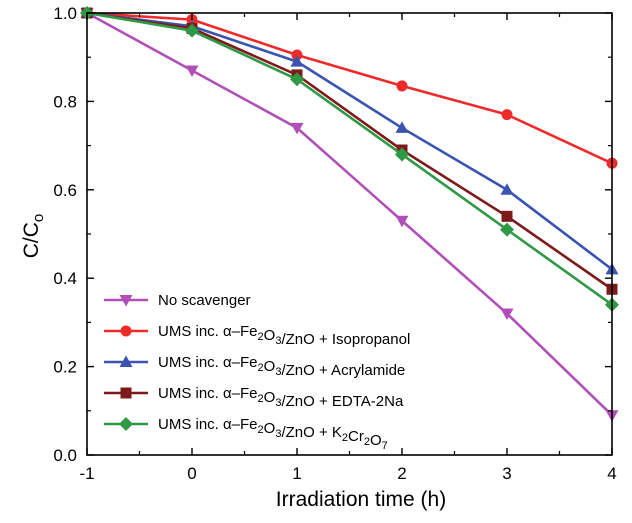 The width and height of the screenshot is (632, 523). I want to click on y-tick-label: 0.6, so click(65, 190).